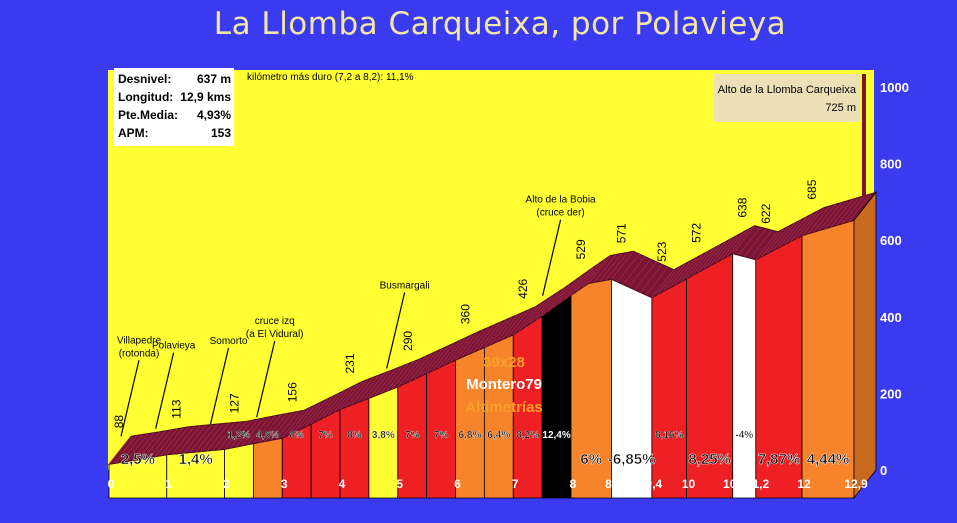  Describe the element at coordinates (669, 435) in the screenshot. I see `grade-label: 8,16%` at that location.